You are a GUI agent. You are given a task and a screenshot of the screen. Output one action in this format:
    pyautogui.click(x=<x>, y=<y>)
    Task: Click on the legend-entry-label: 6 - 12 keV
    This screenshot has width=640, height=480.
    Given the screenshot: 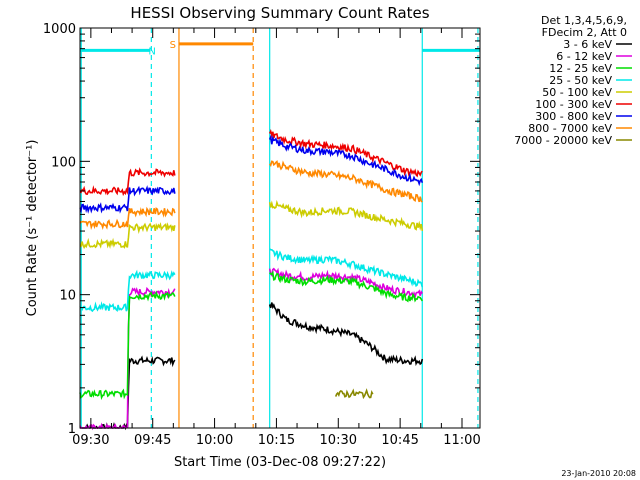 What is the action you would take?
    pyautogui.click(x=584, y=56)
    